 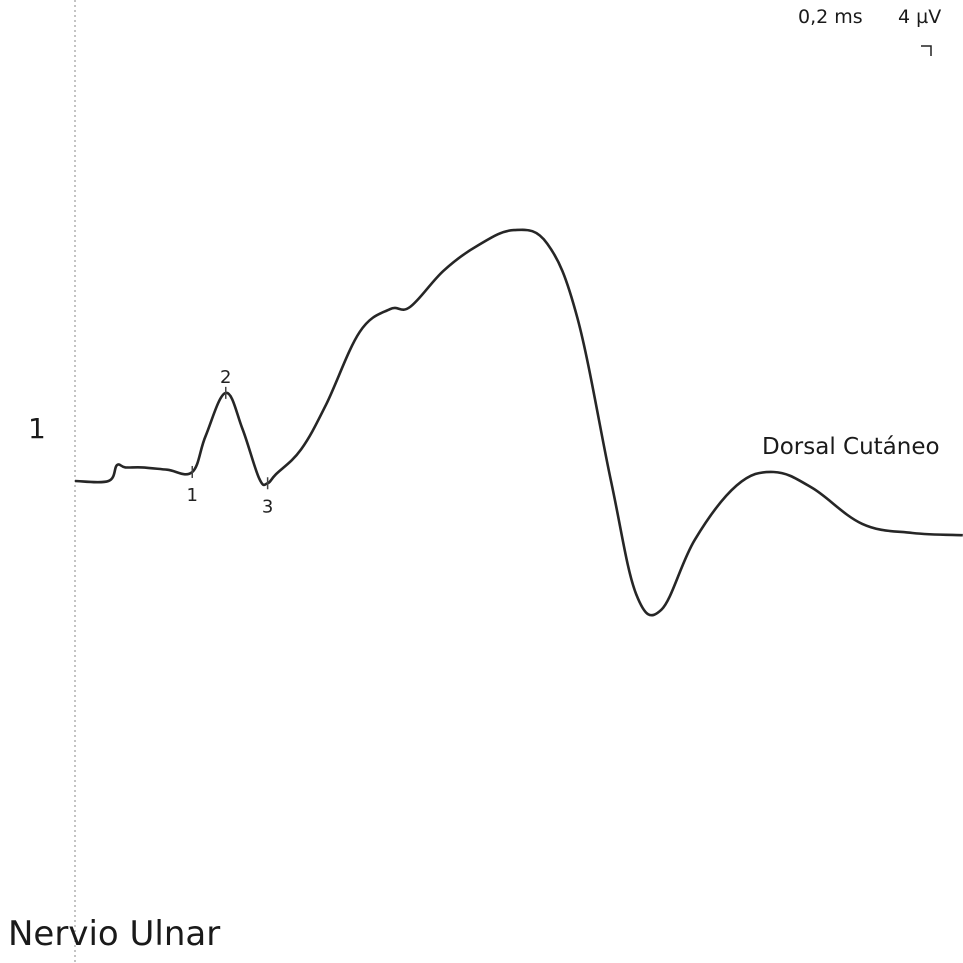 I want to click on marker-label-2: 2, so click(x=225, y=377).